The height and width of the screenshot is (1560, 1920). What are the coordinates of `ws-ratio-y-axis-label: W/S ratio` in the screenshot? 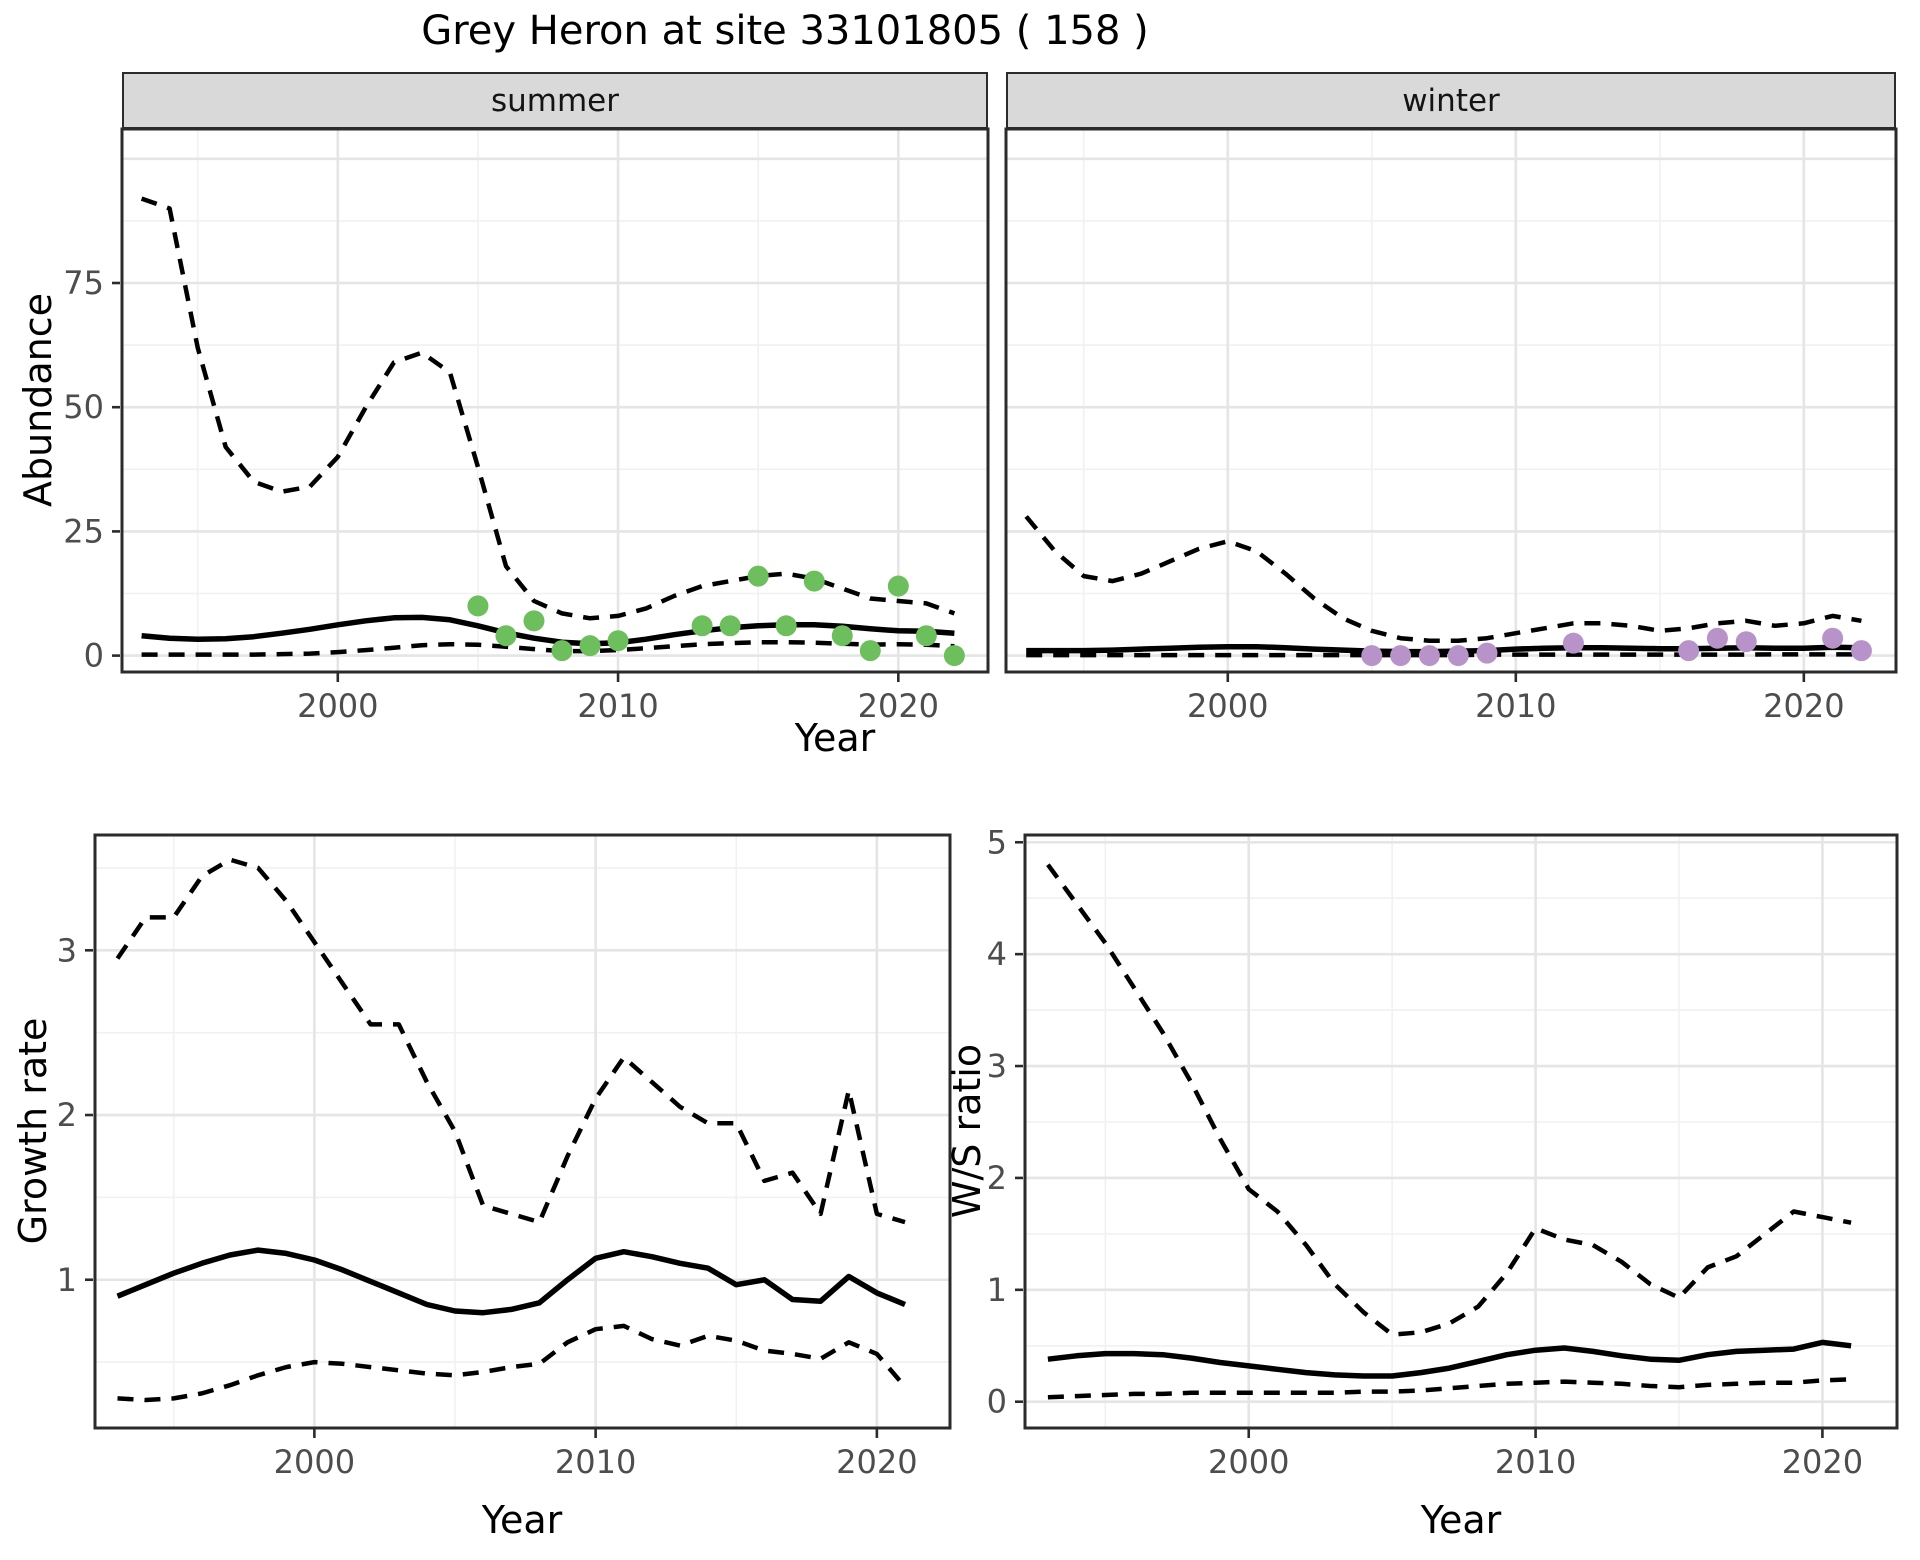 It's located at (967, 1131).